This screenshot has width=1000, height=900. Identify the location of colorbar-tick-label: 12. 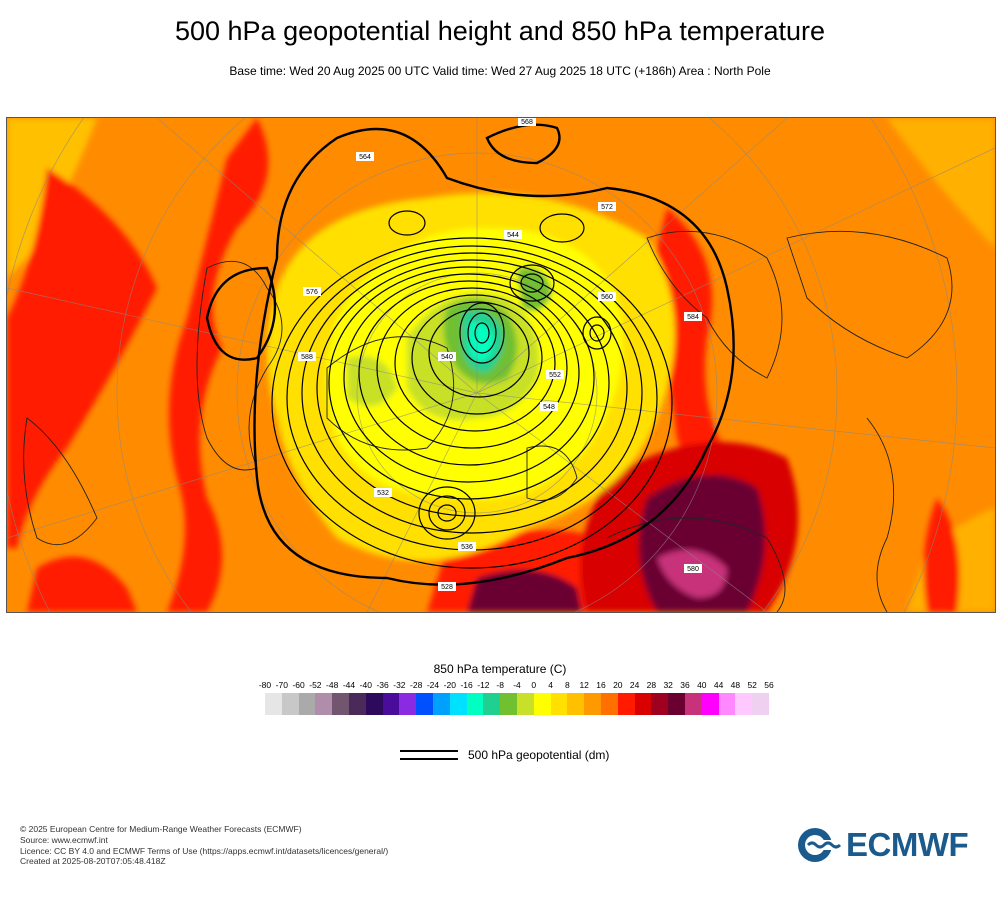
(584, 685).